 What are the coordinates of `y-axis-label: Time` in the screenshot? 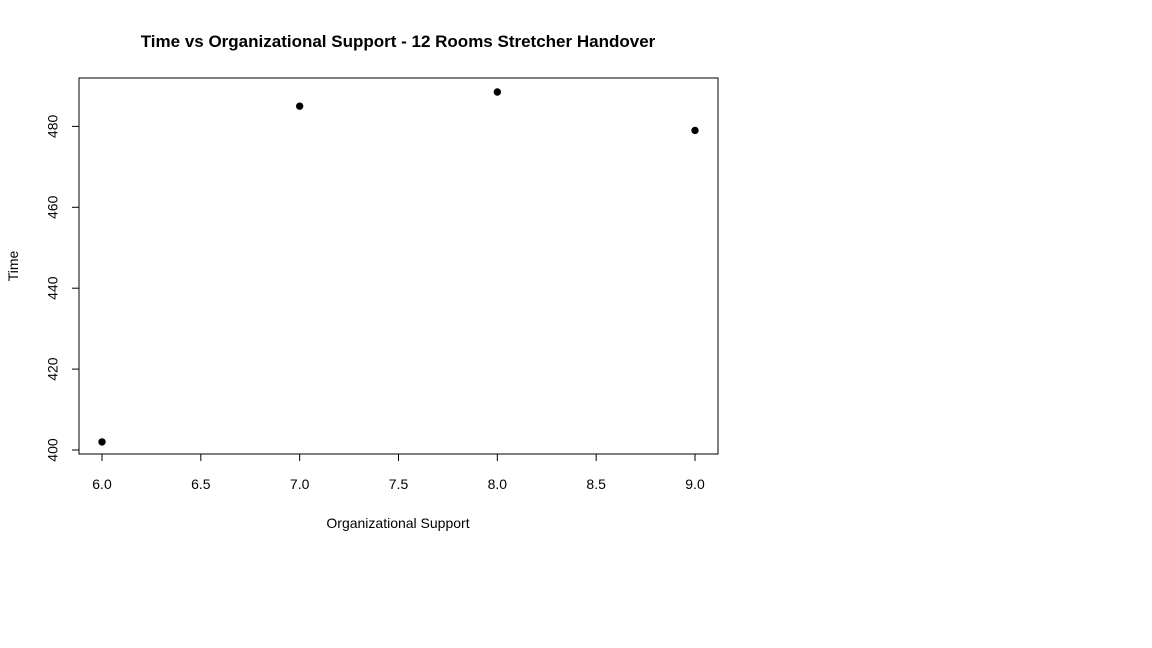 It's located at (13, 265).